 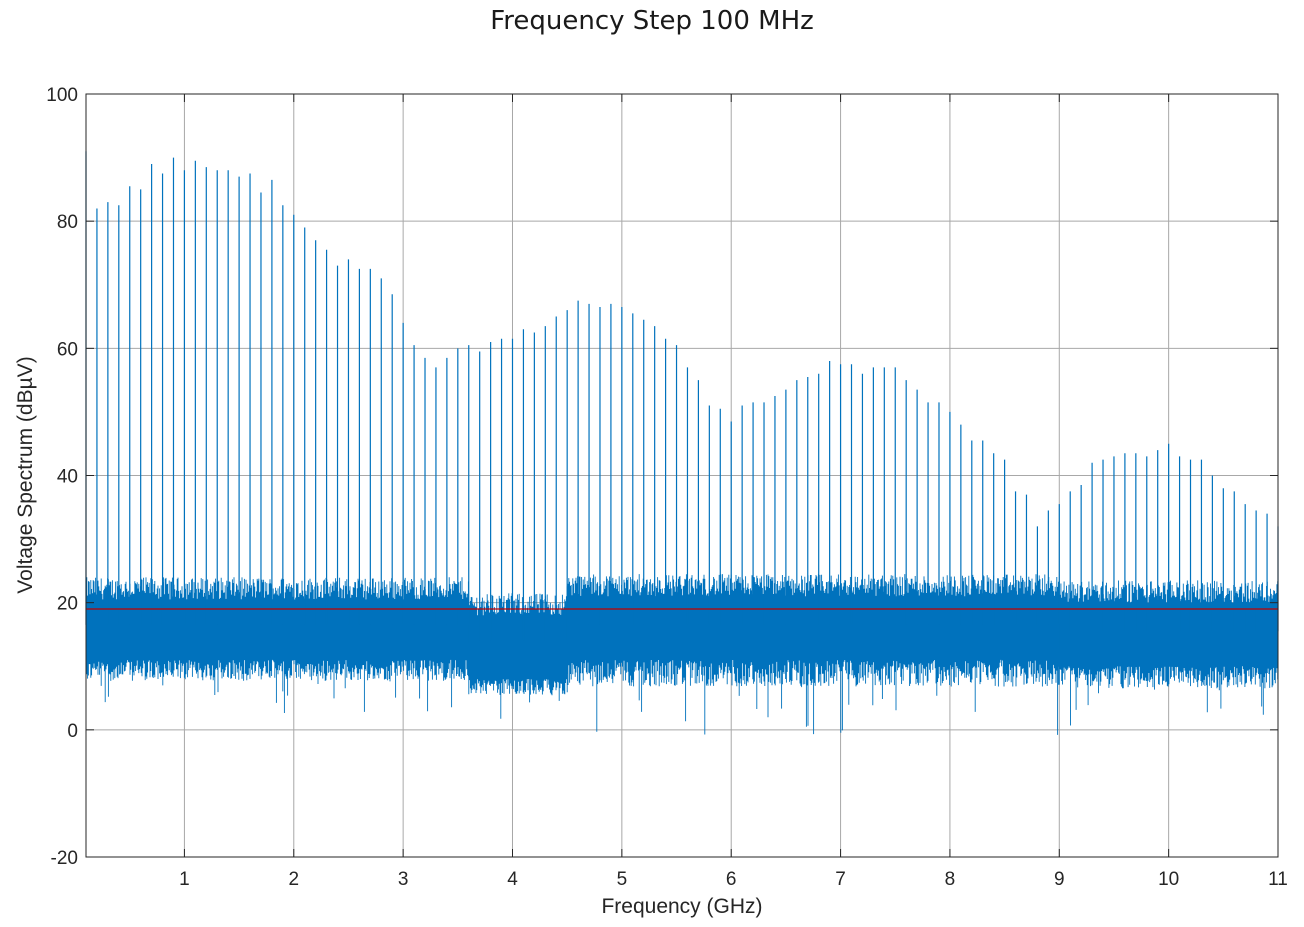 I want to click on x-tick-label: 1, so click(x=184, y=879).